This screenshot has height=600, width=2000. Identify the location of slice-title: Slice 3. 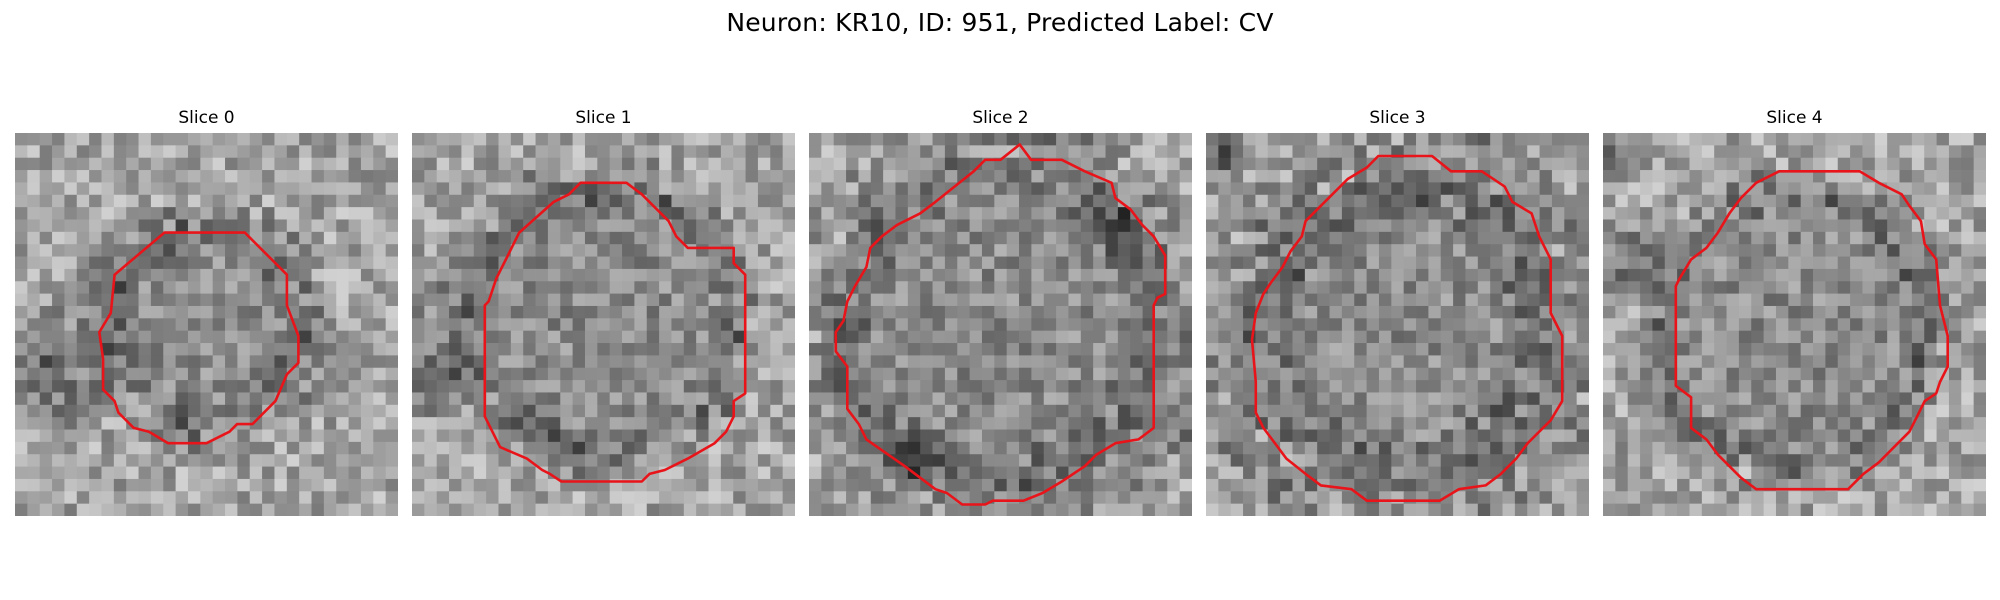
(1397, 118).